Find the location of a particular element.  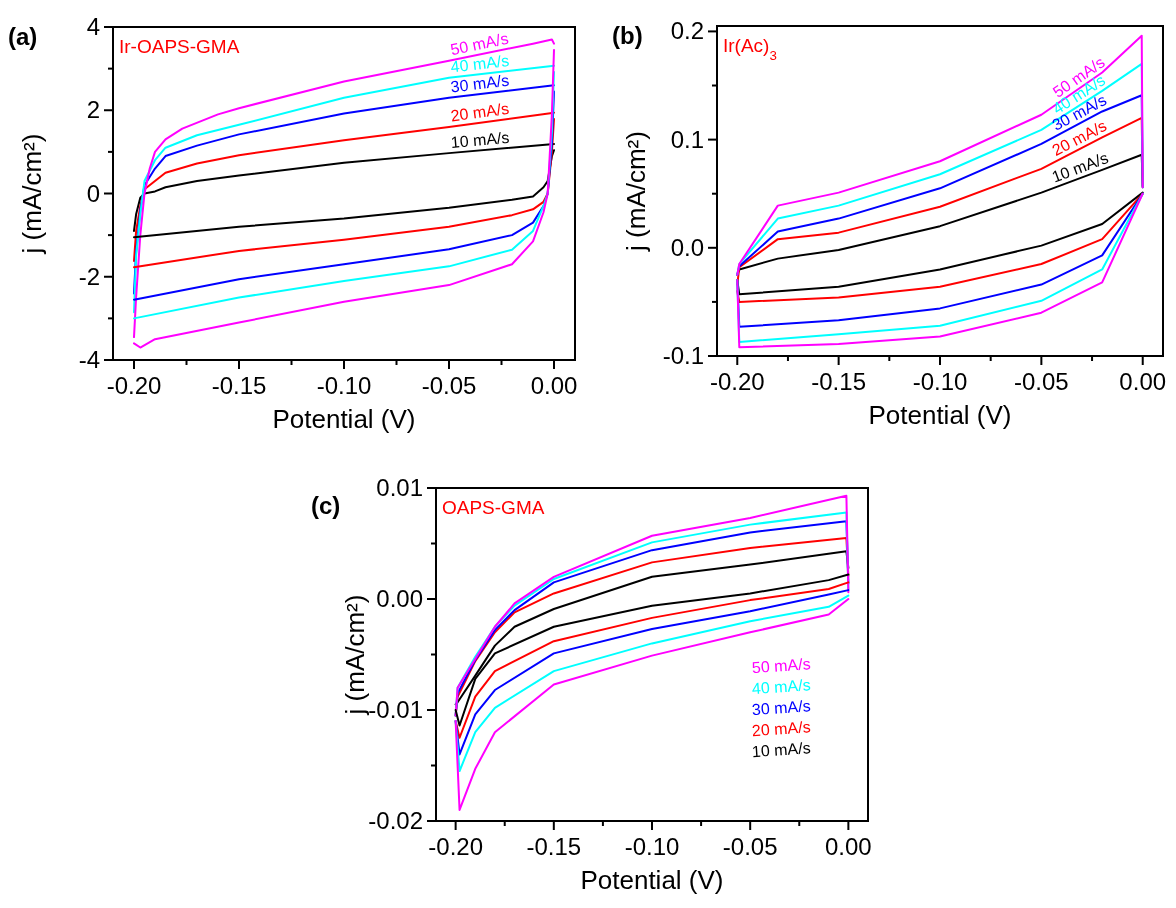

y-tick-label: 2 is located at coordinates (93, 110).